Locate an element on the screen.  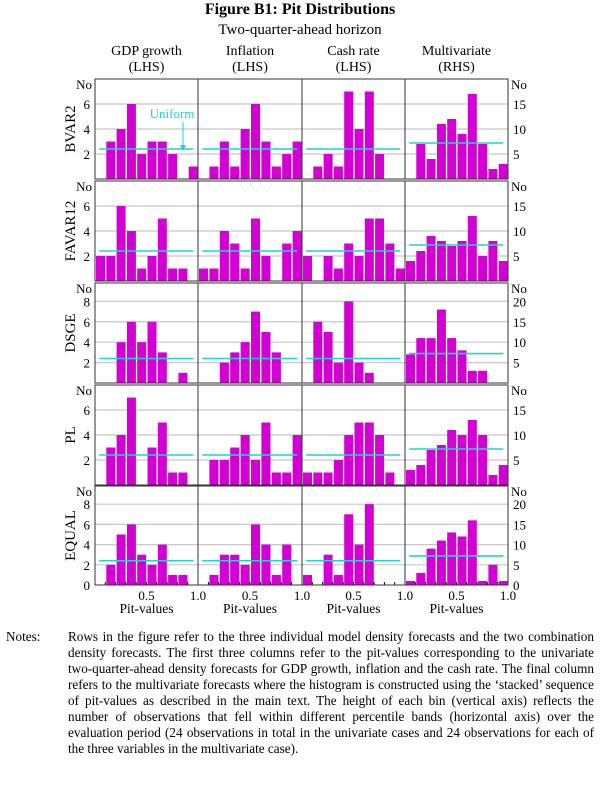
figure-subtitle: Two-quarter-ahead horizon is located at coordinates (300, 30).